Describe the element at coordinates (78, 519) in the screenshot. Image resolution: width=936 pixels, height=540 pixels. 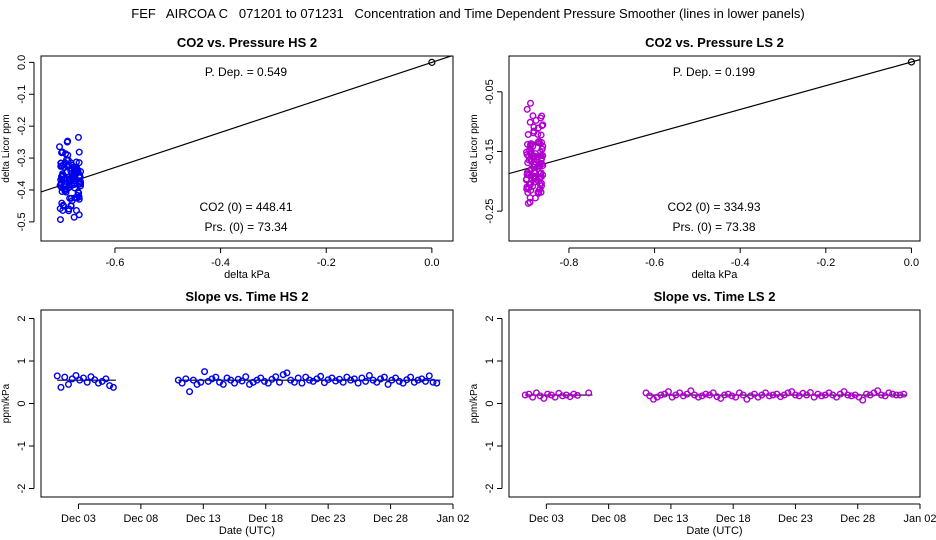
I see `x-tick-label: Dec 03` at that location.